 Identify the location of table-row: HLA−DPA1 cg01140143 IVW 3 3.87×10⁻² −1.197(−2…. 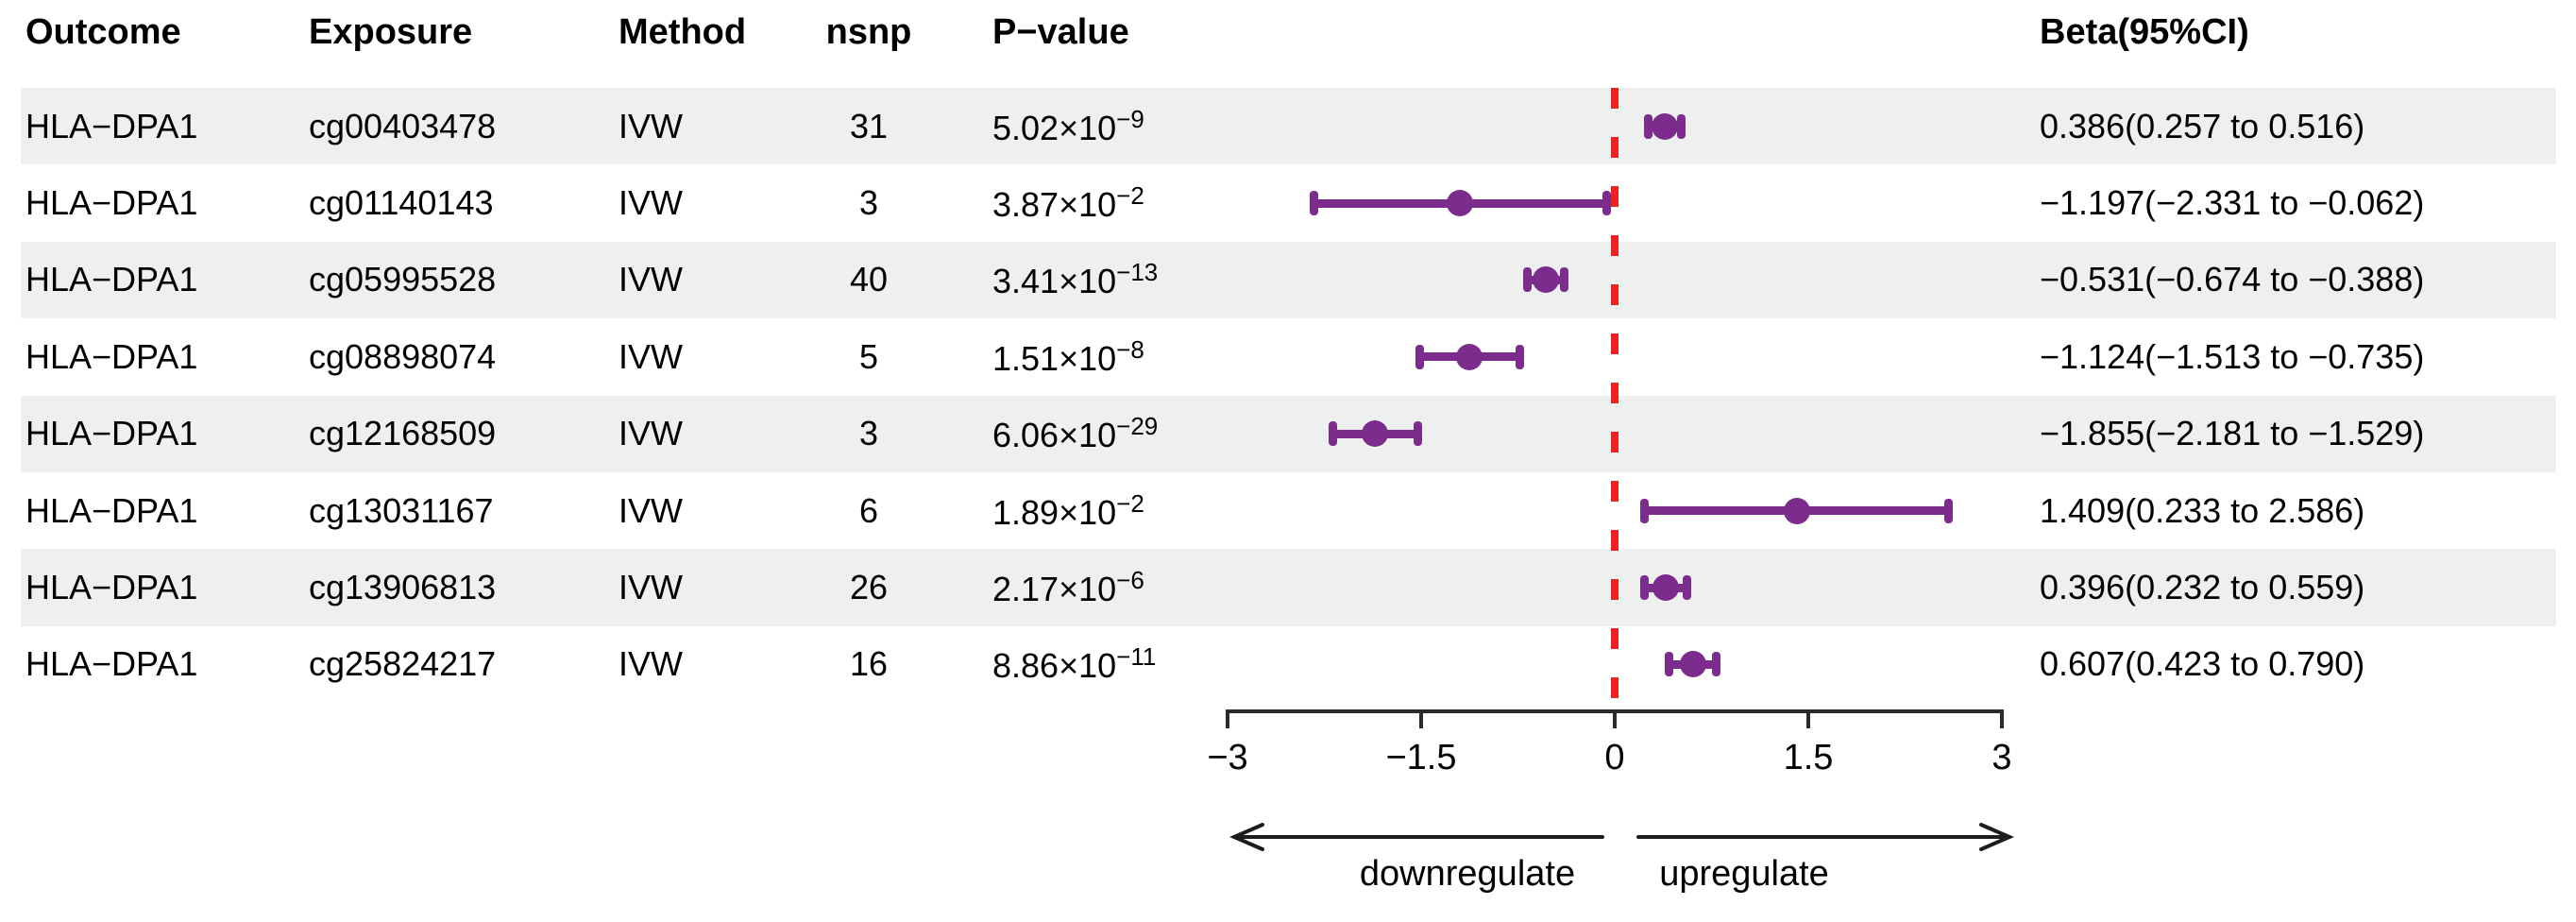
(1288, 203).